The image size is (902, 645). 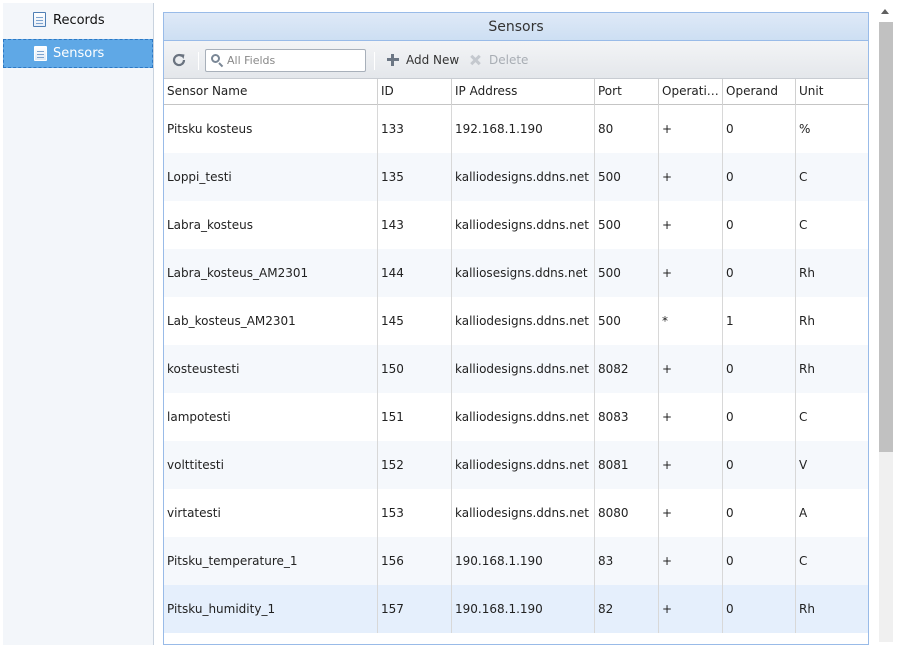 I want to click on cell-port: 8080, so click(x=627, y=513).